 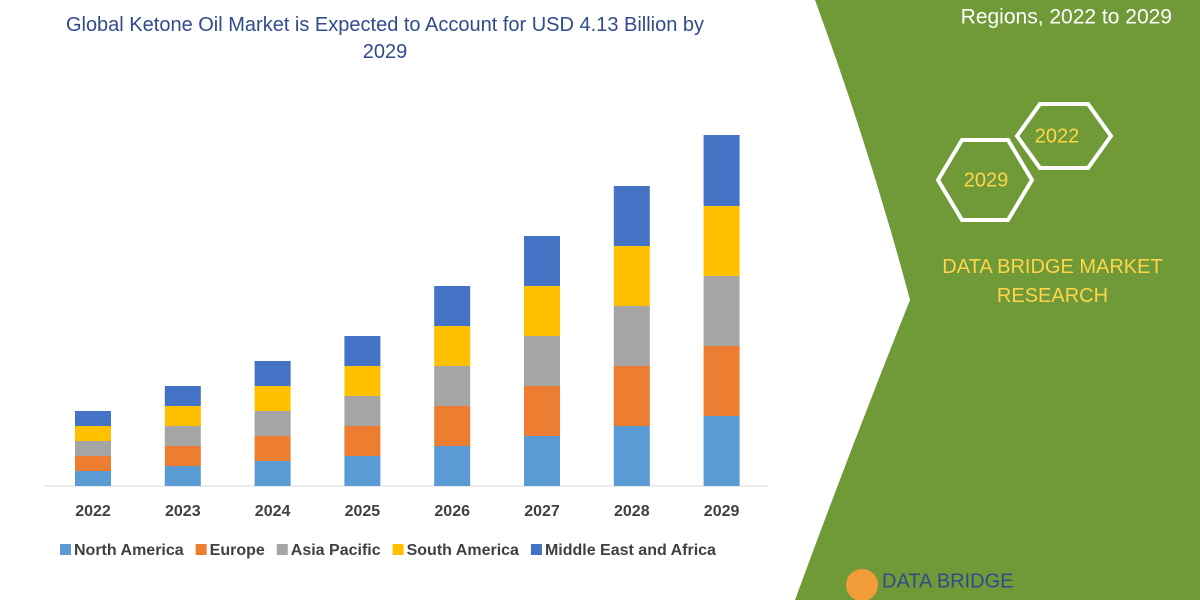 I want to click on hexagon-label: 2029, so click(x=986, y=180).